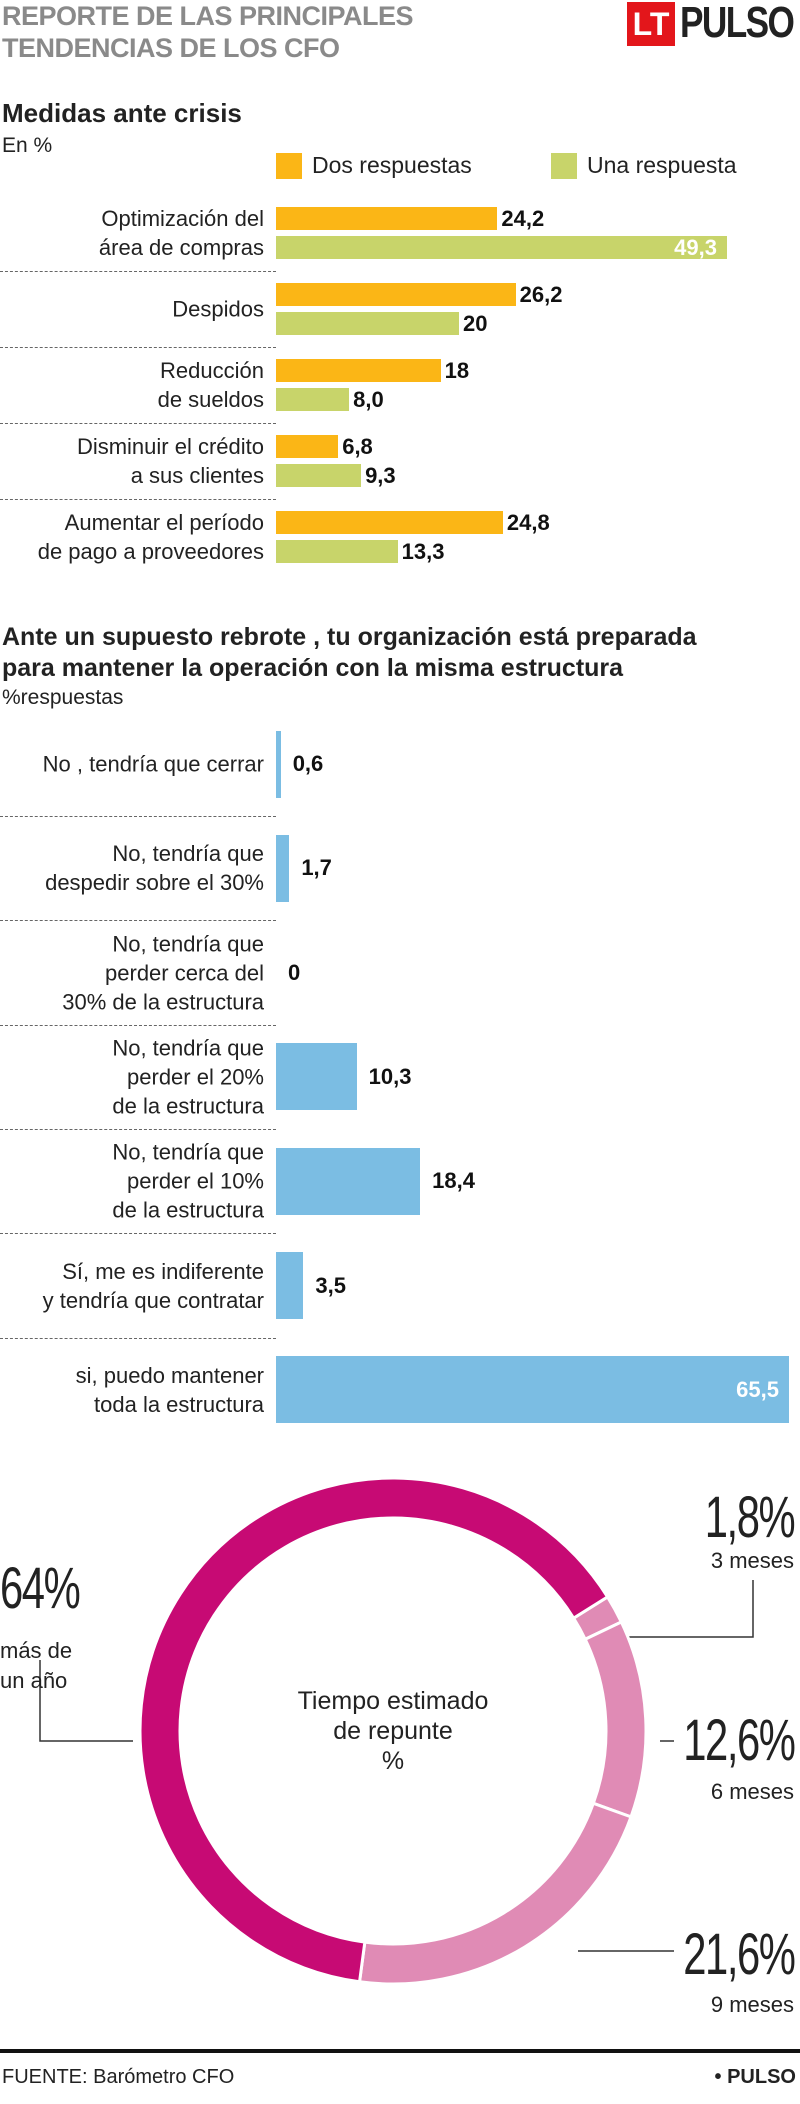  What do you see at coordinates (40, 1588) in the screenshot?
I see `value-label: 64%` at bounding box center [40, 1588].